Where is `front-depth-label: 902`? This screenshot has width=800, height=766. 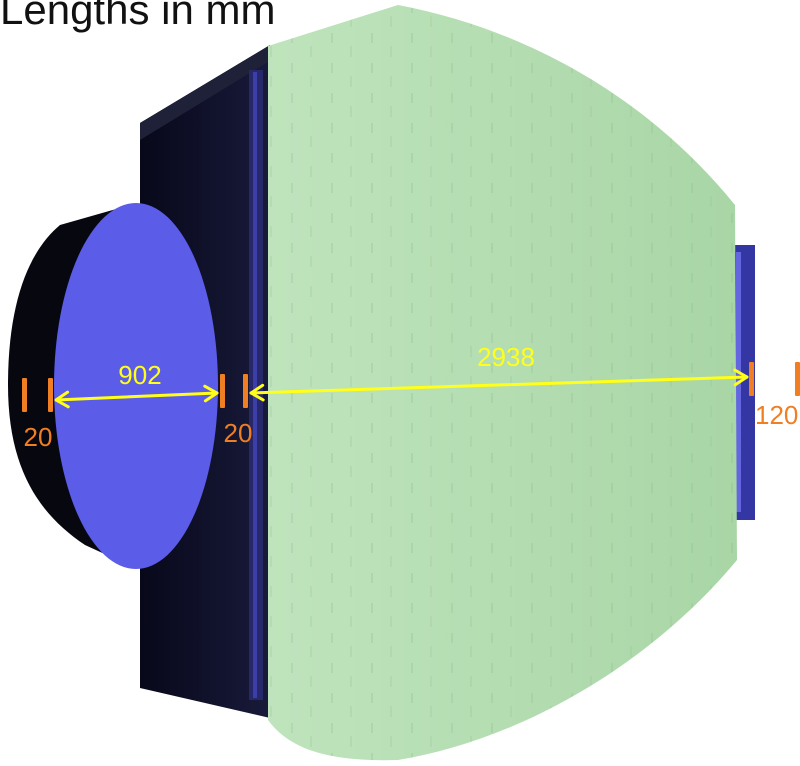 front-depth-label: 902 is located at coordinates (139, 375).